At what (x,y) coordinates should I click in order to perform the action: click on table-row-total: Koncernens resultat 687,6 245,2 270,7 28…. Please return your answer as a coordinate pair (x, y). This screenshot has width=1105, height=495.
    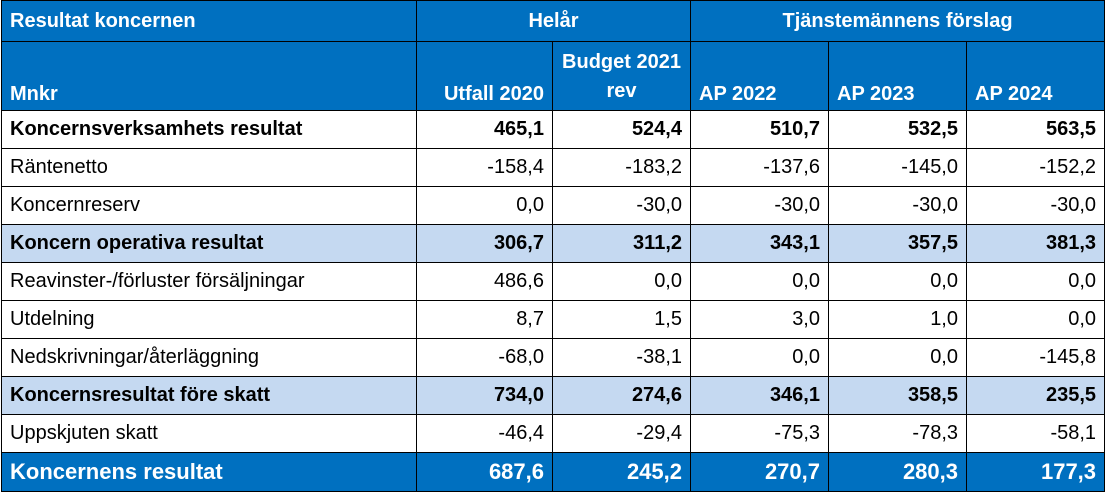
    Looking at the image, I should click on (553, 472).